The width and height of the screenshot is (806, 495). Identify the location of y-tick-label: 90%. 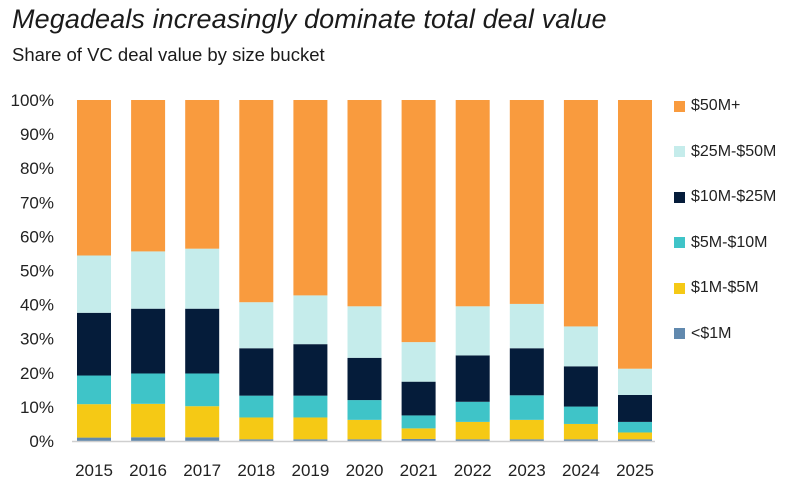
(37, 134).